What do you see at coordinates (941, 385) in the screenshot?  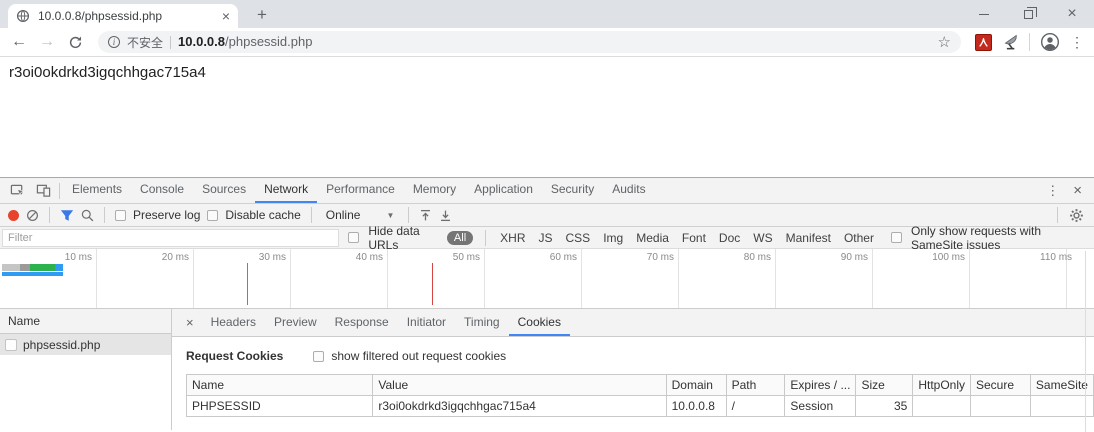 I see `col-httponly: HttpOnly` at bounding box center [941, 385].